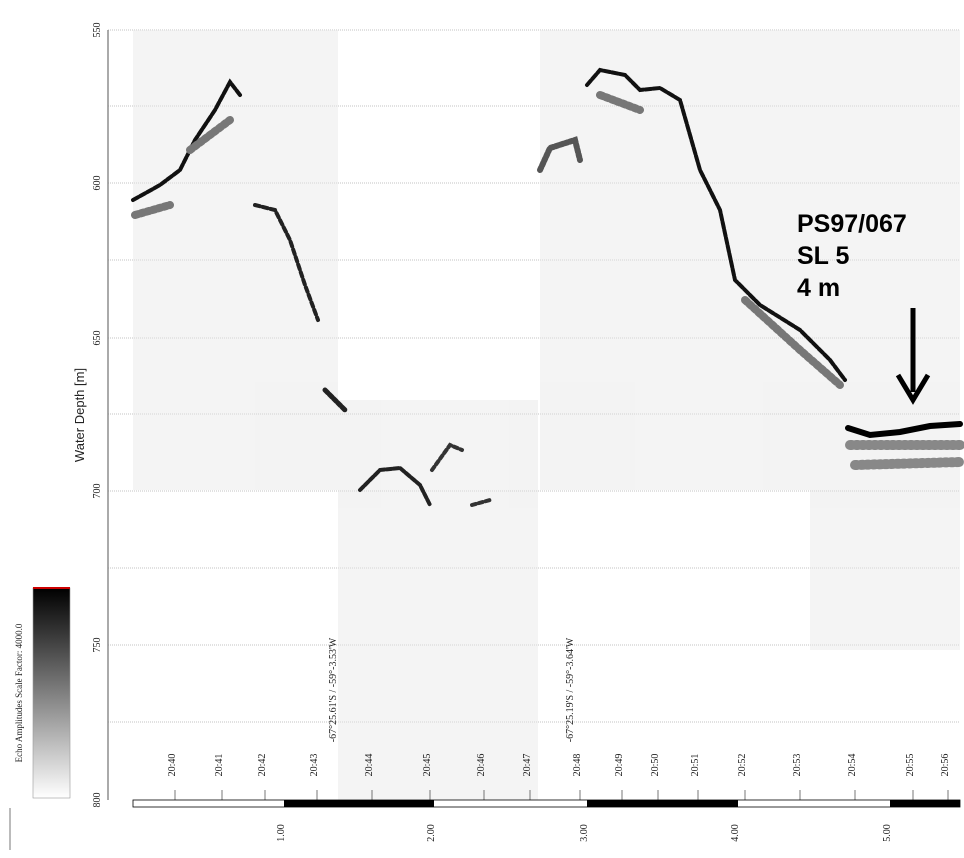  I want to click on time-label: 20:43, so click(314, 765).